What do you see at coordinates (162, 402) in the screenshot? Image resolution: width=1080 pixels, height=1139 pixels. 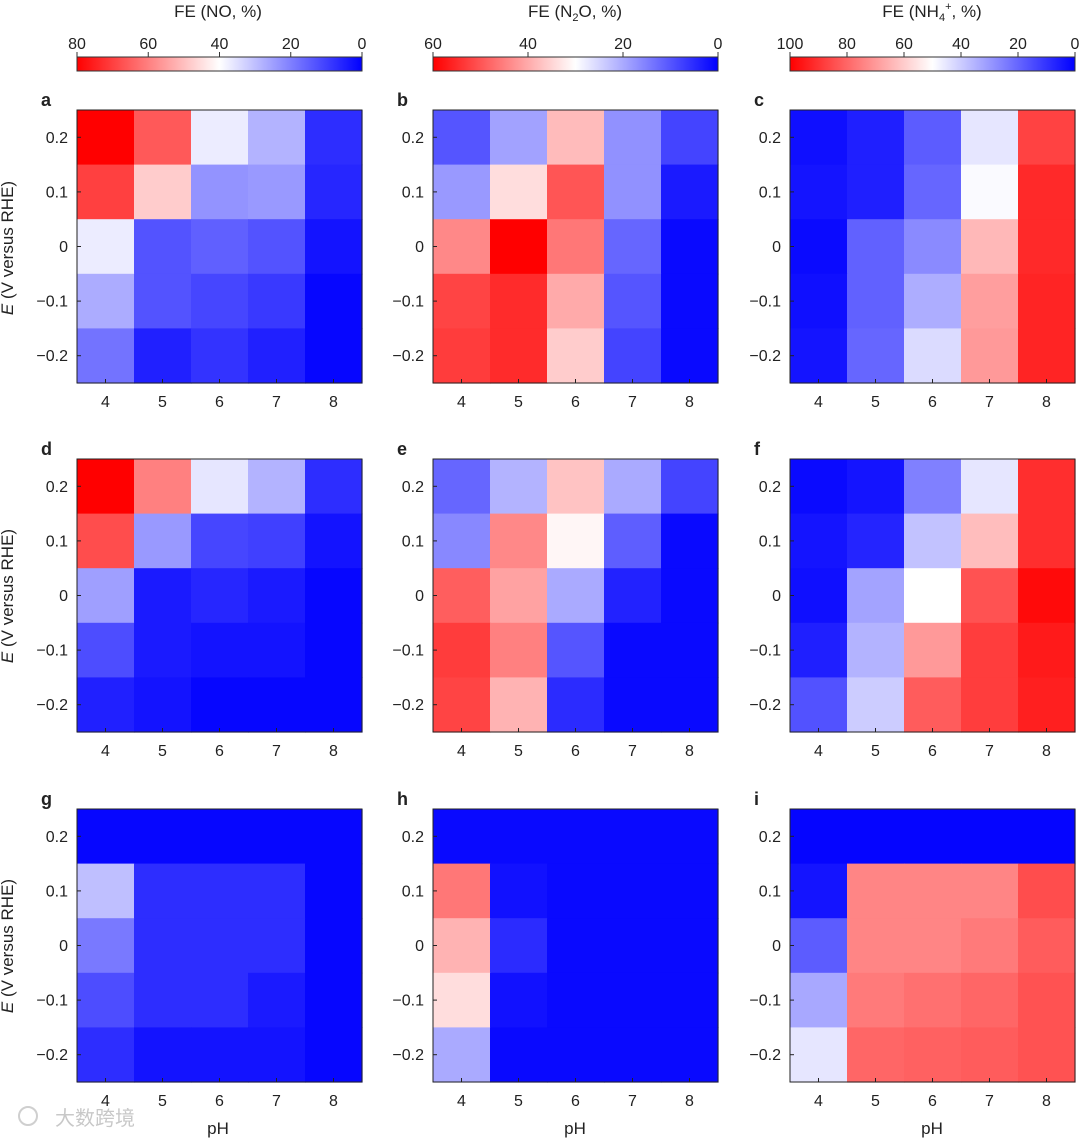 I see `x-tick-label: 5` at bounding box center [162, 402].